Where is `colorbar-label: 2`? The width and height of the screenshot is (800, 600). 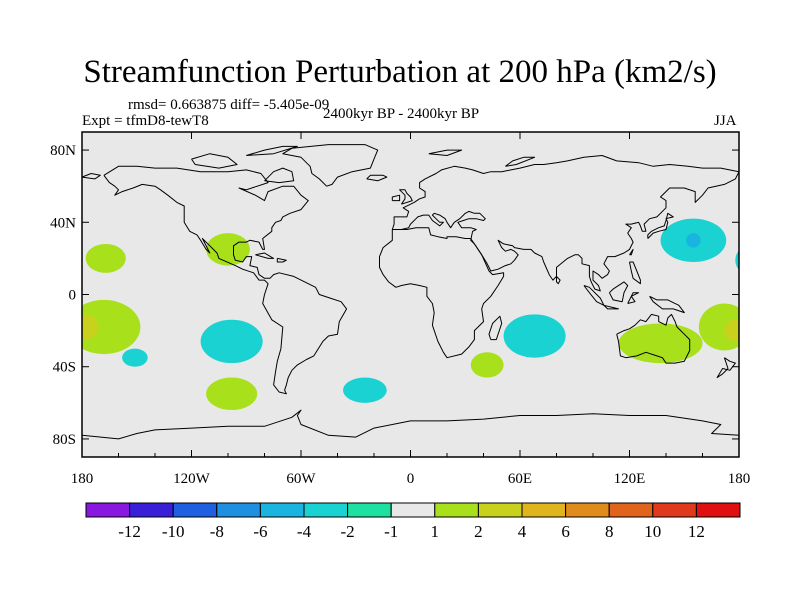 colorbar-label: 2 is located at coordinates (478, 531).